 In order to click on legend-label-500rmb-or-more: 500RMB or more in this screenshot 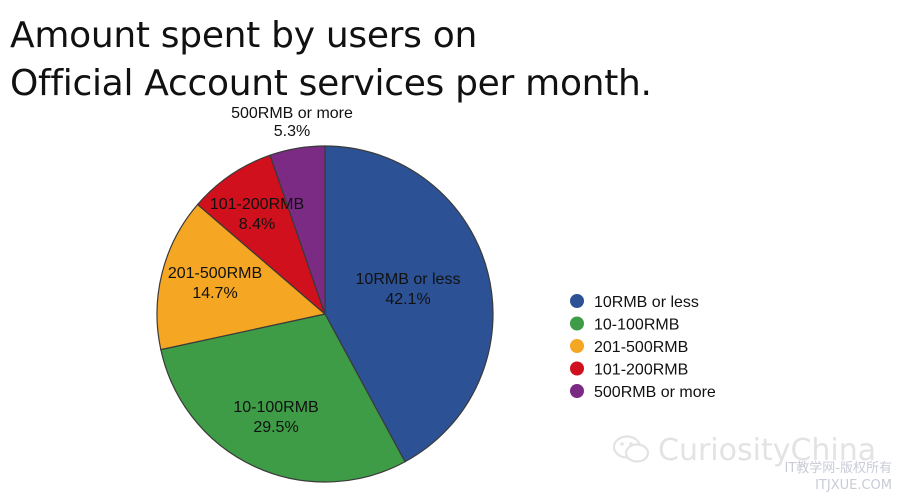, I will do `click(655, 392)`.